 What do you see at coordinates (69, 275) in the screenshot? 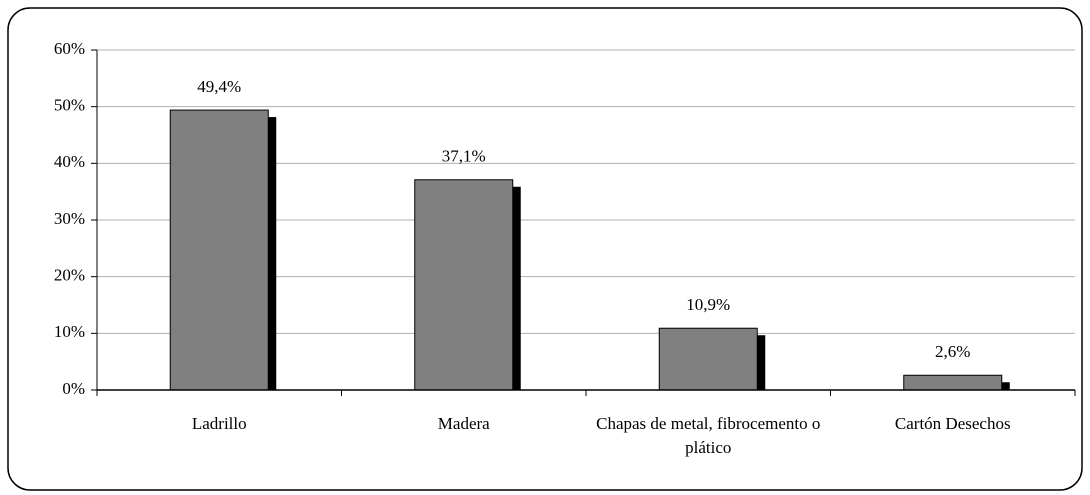
I see `y-tick-label: 20%` at bounding box center [69, 275].